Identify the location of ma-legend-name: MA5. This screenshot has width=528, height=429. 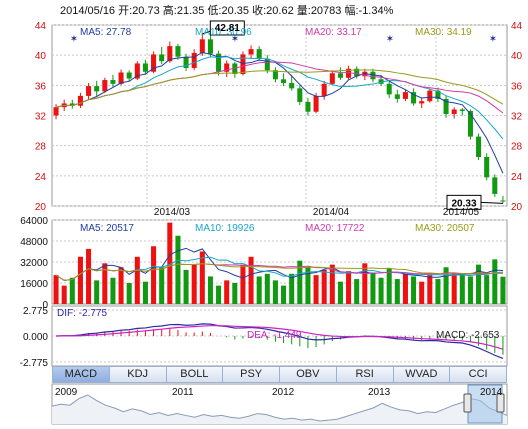
(90, 32).